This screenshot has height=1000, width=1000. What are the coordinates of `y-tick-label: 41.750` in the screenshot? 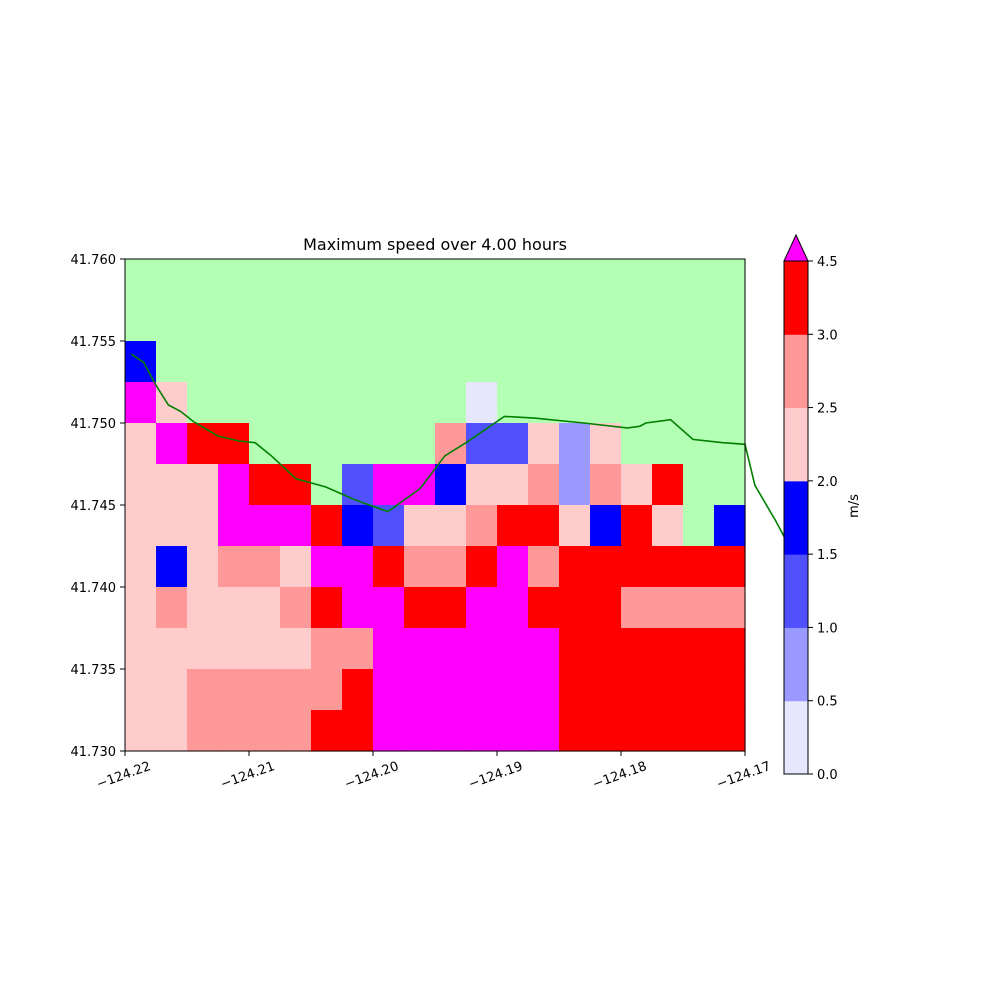 It's located at (94, 424).